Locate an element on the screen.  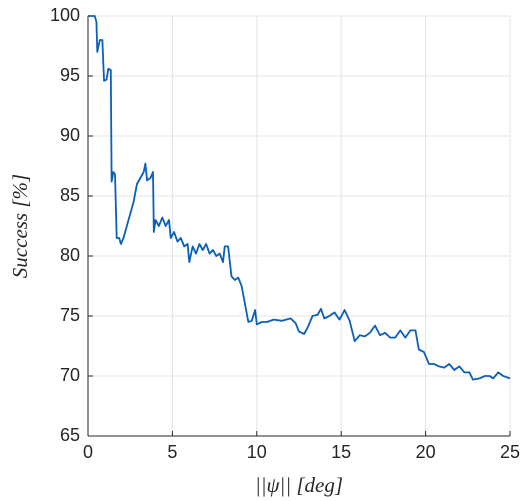
x-axis-label: ||ψ|| [deg] is located at coordinates (299, 485).